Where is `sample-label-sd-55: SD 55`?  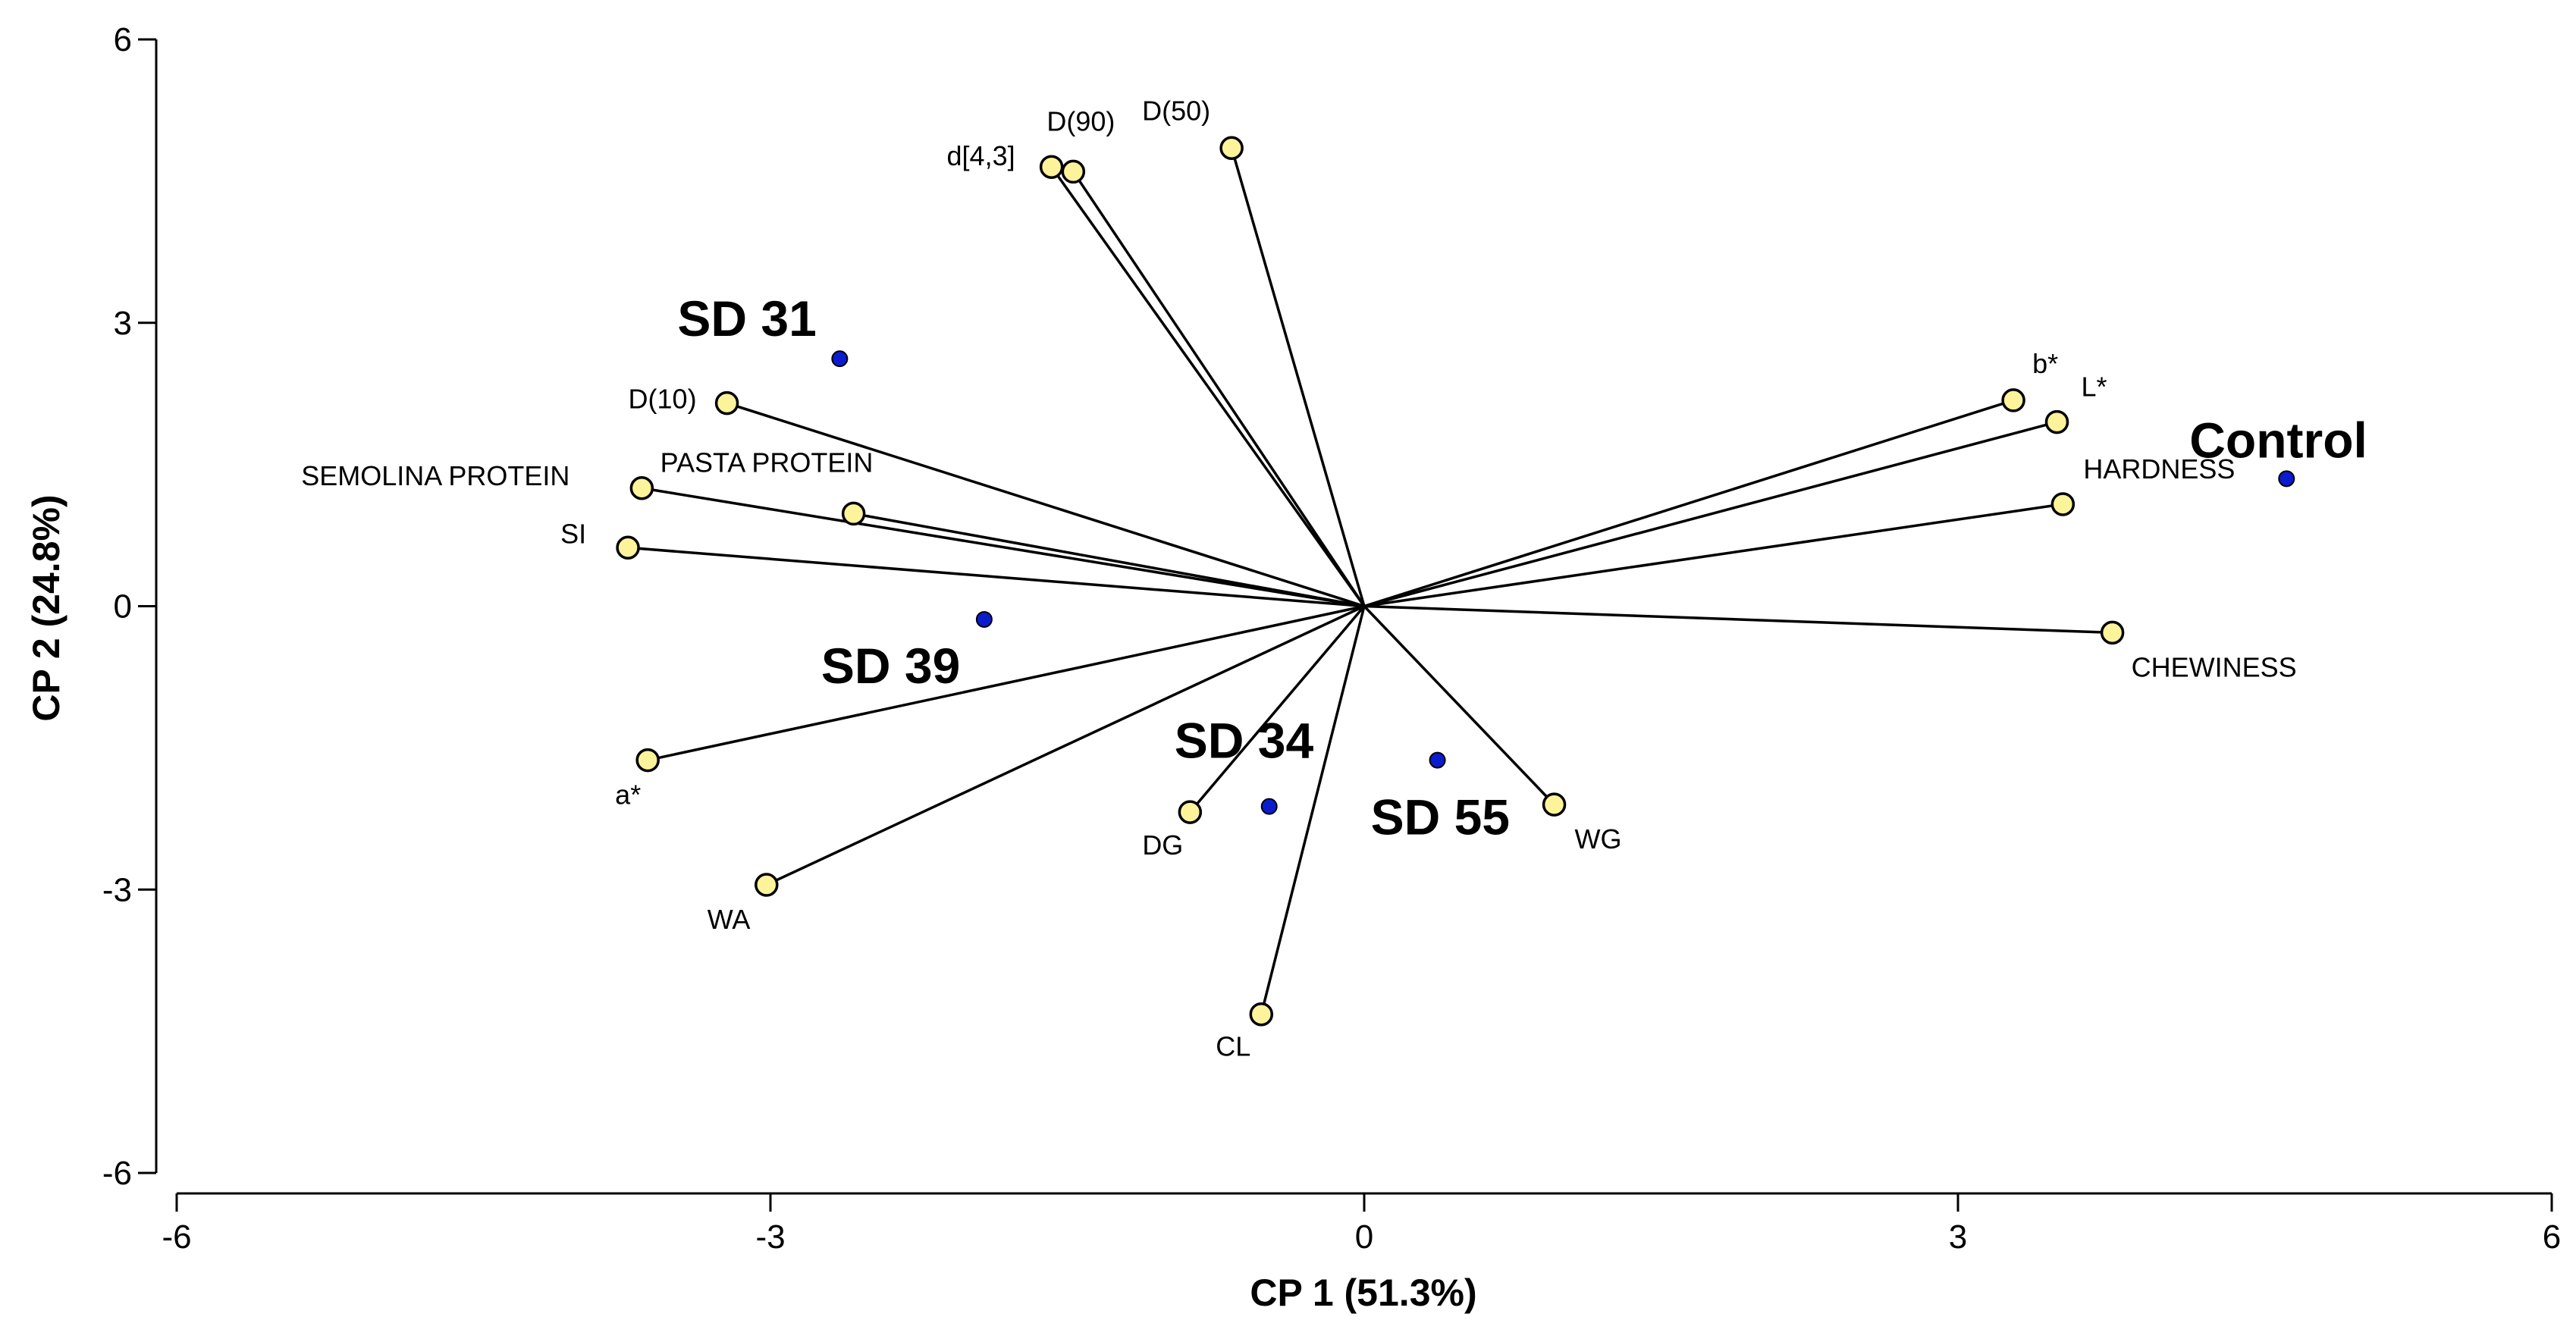 sample-label-sd-55: SD 55 is located at coordinates (1440, 817).